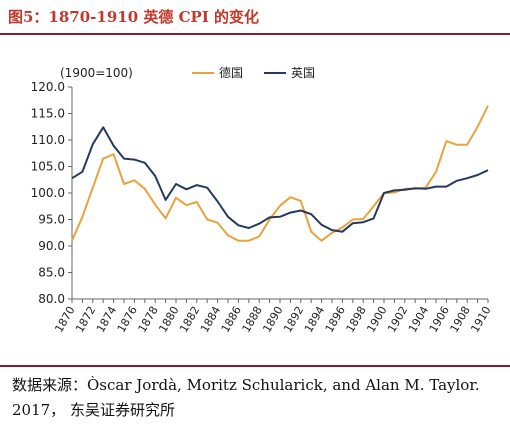  What do you see at coordinates (255, 366) in the screenshot?
I see `source-rule` at bounding box center [255, 366].